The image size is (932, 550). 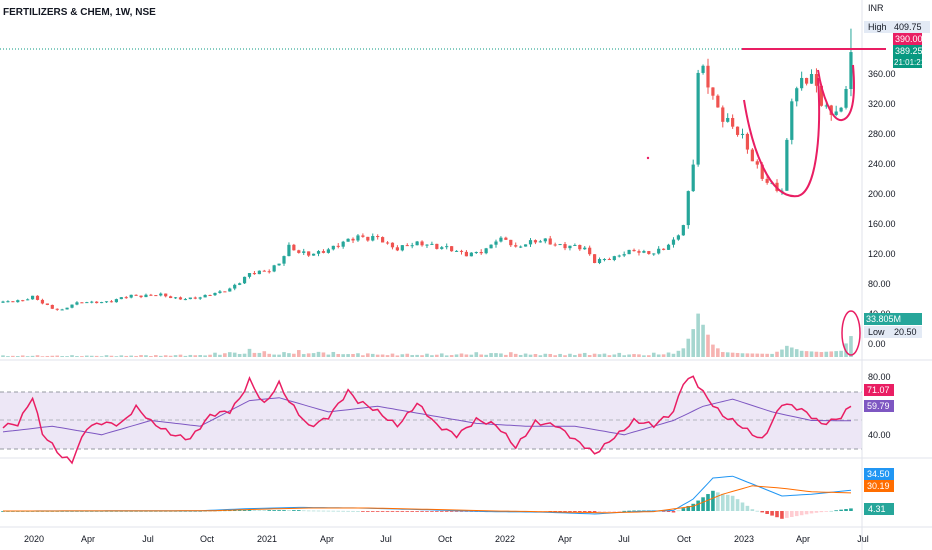 I want to click on price-tick-label: 320.00, so click(x=882, y=104).